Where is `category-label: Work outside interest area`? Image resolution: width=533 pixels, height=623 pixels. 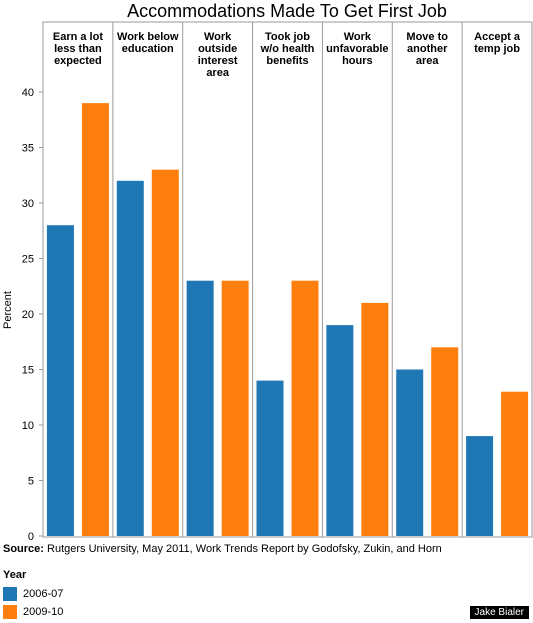 category-label: Work outside interest area is located at coordinates (218, 55).